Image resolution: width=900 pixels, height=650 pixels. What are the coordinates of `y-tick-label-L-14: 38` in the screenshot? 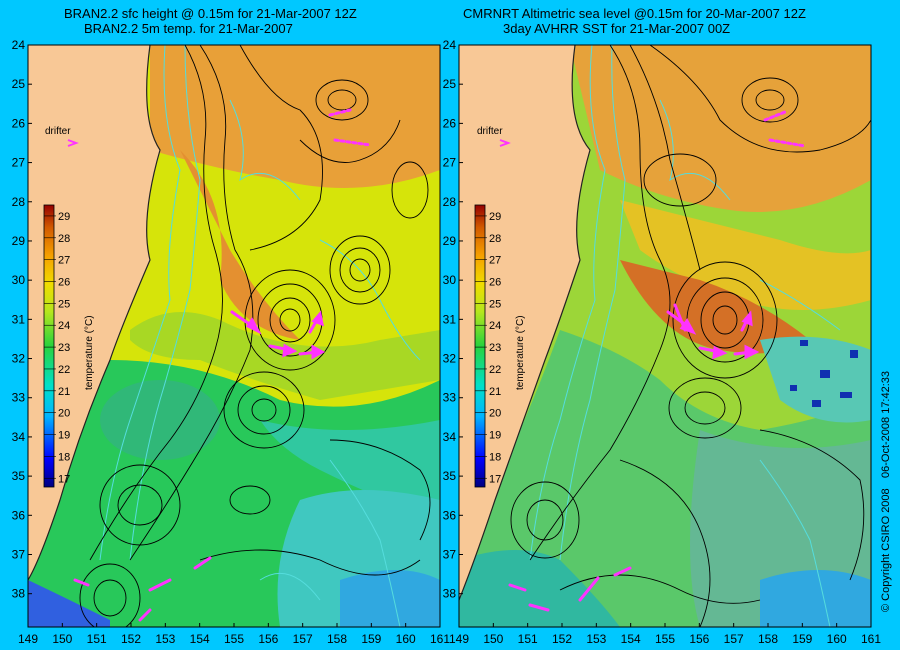 It's located at (19, 594).